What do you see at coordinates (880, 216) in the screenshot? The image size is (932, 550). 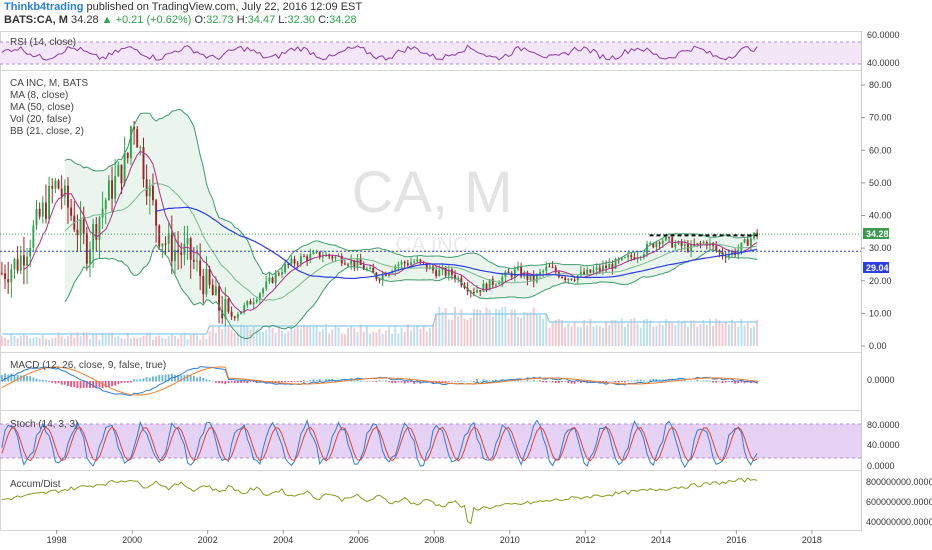 I see `price-tick-40.00: 40.00` at bounding box center [880, 216].